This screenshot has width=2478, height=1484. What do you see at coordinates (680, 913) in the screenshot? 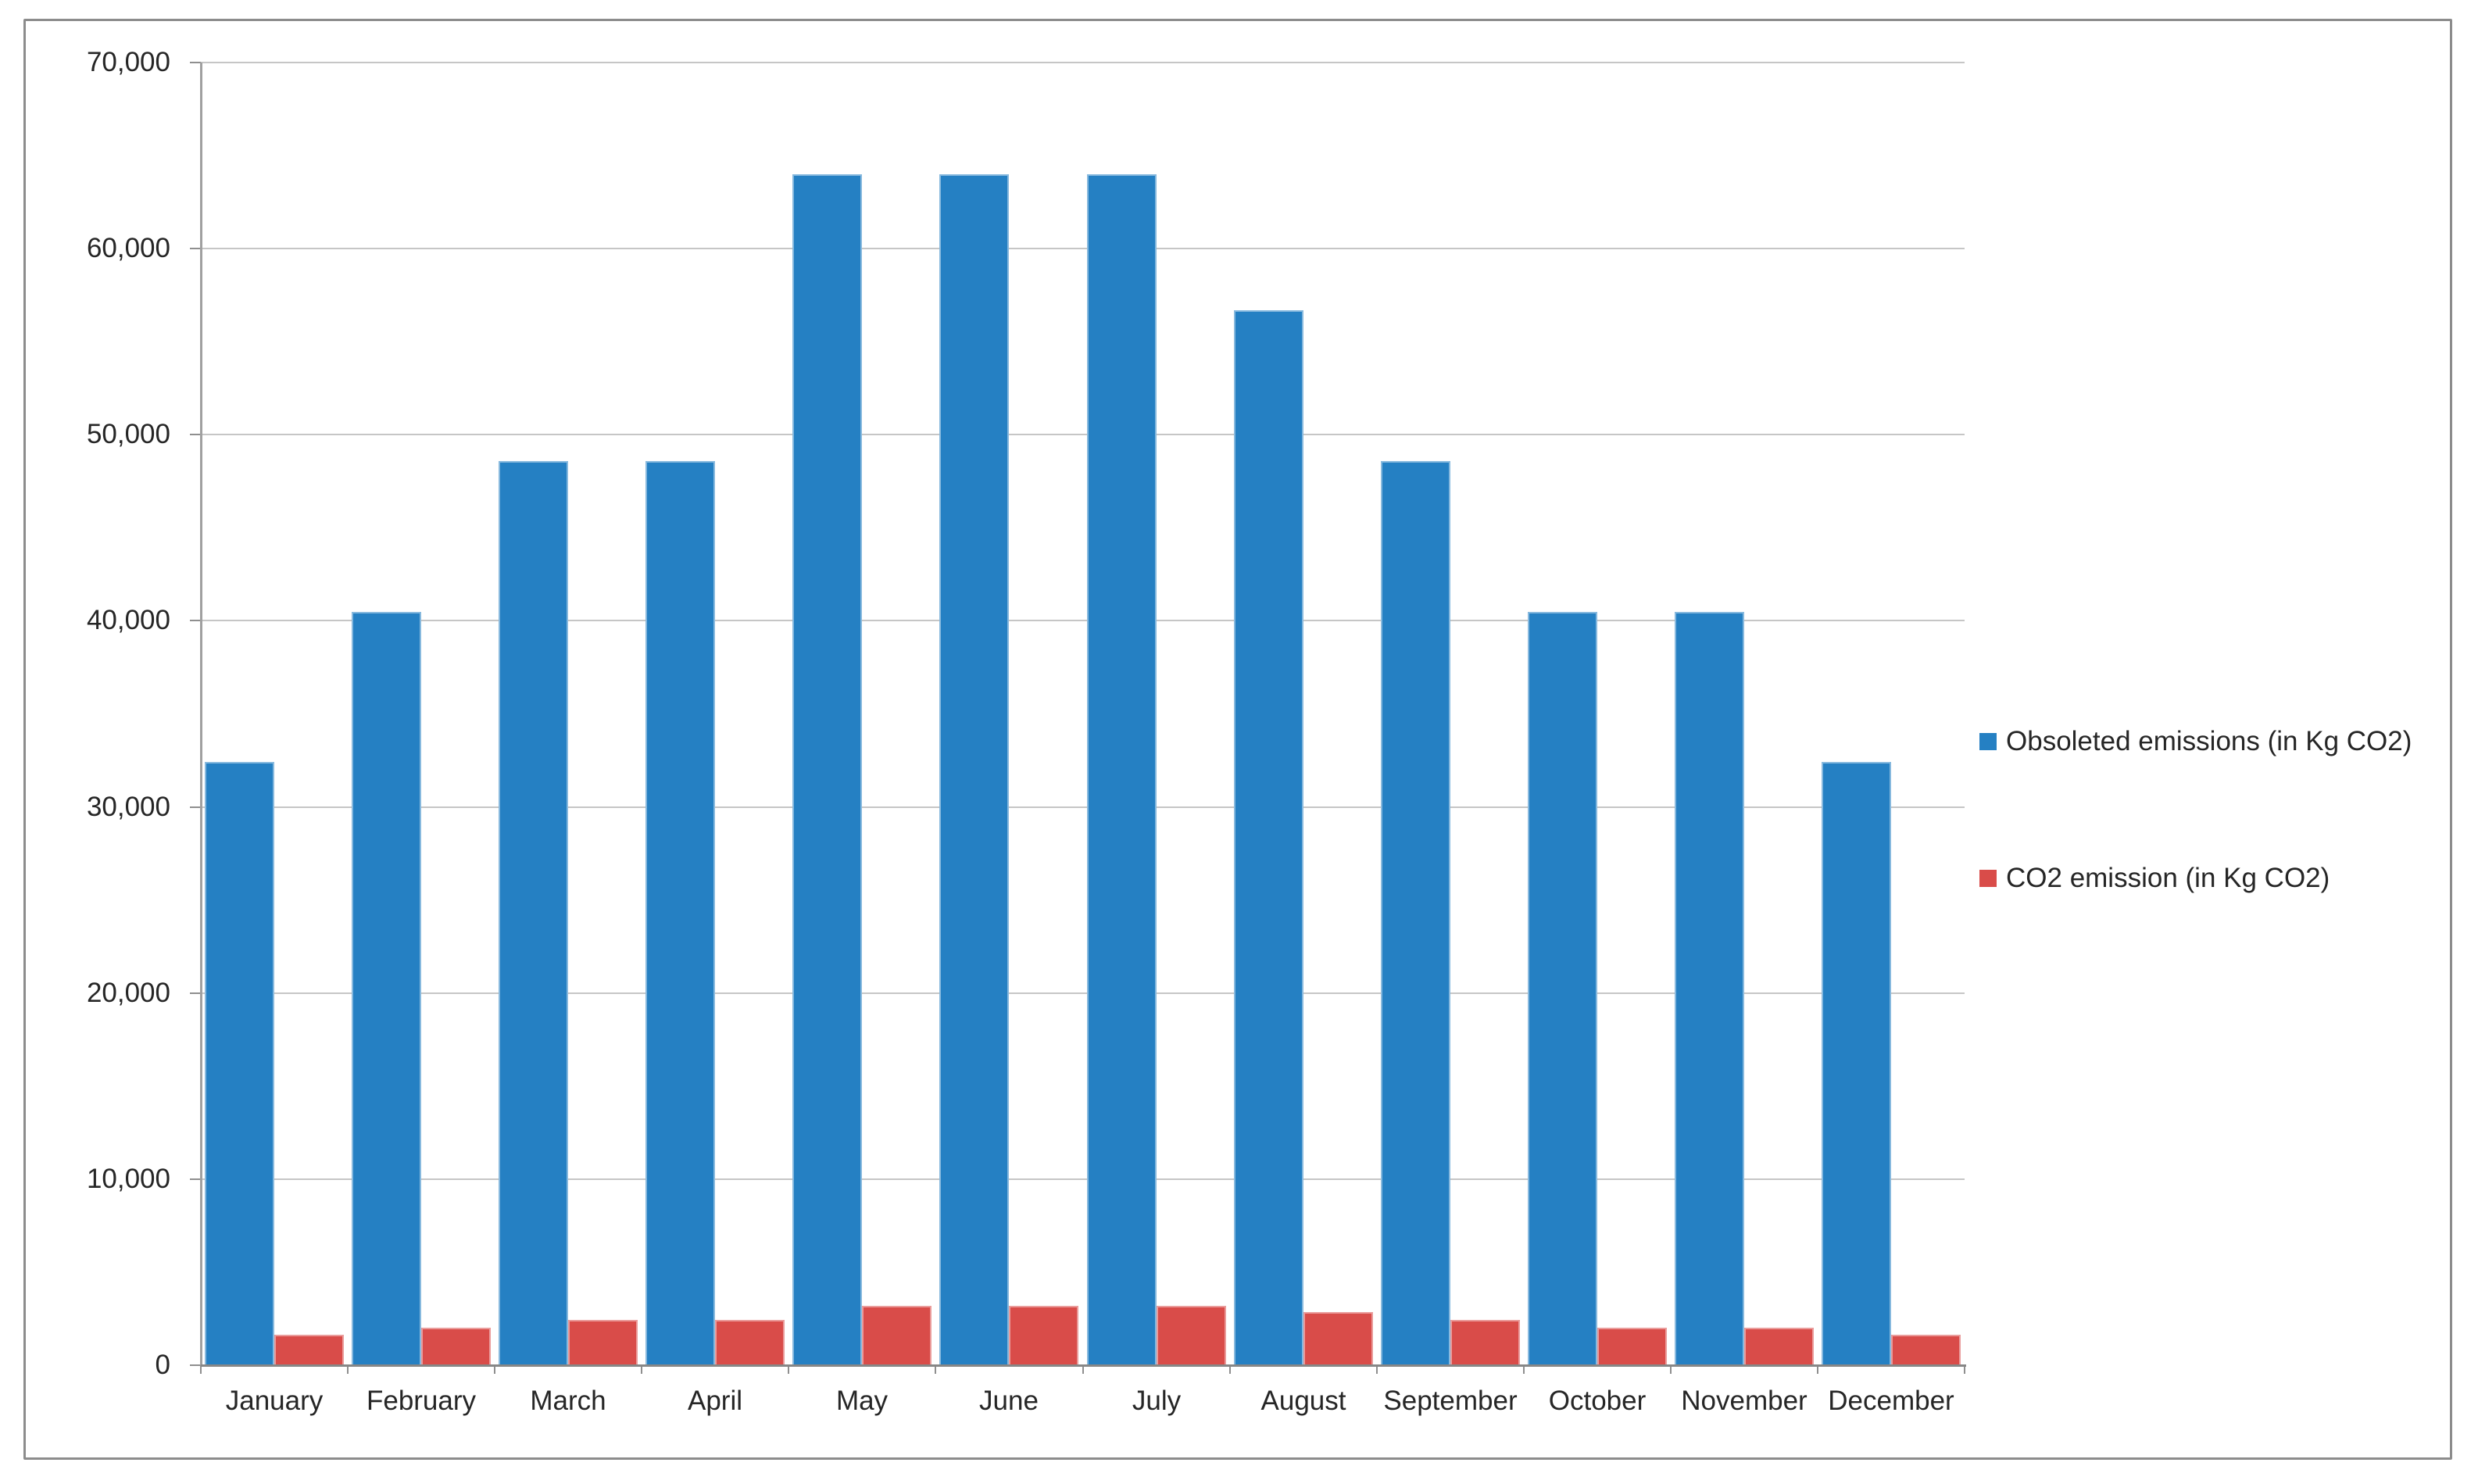
I see `bar-obsoleted-april` at bounding box center [680, 913].